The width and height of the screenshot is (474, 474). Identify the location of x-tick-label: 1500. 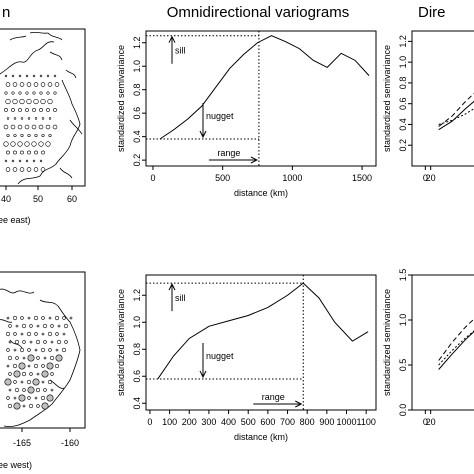
(362, 178).